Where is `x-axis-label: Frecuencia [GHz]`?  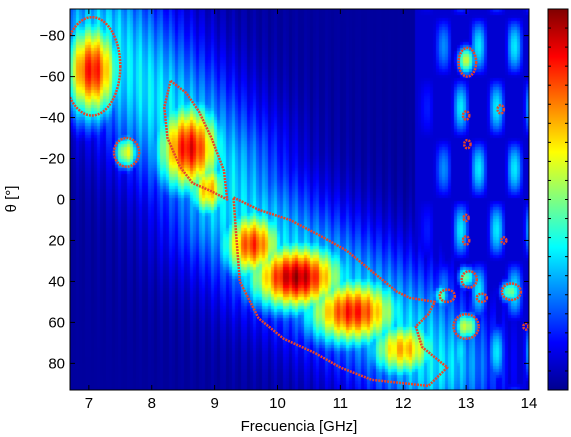 x-axis-label: Frecuencia [GHz] is located at coordinates (299, 426).